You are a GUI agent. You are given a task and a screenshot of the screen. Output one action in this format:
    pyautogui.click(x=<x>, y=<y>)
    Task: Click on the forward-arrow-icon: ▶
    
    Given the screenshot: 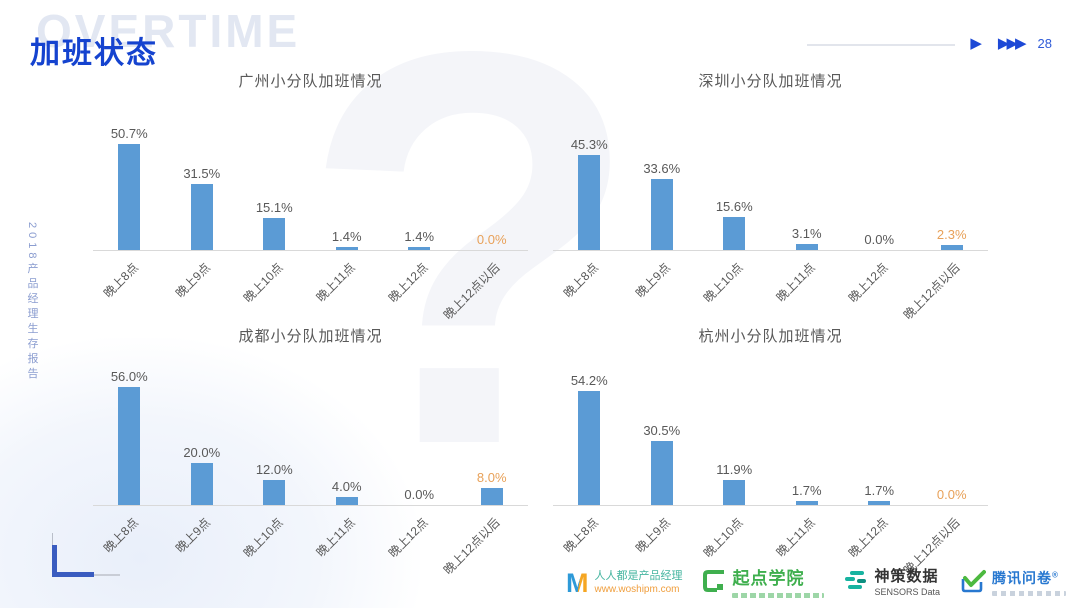 What is the action you would take?
    pyautogui.click(x=976, y=43)
    